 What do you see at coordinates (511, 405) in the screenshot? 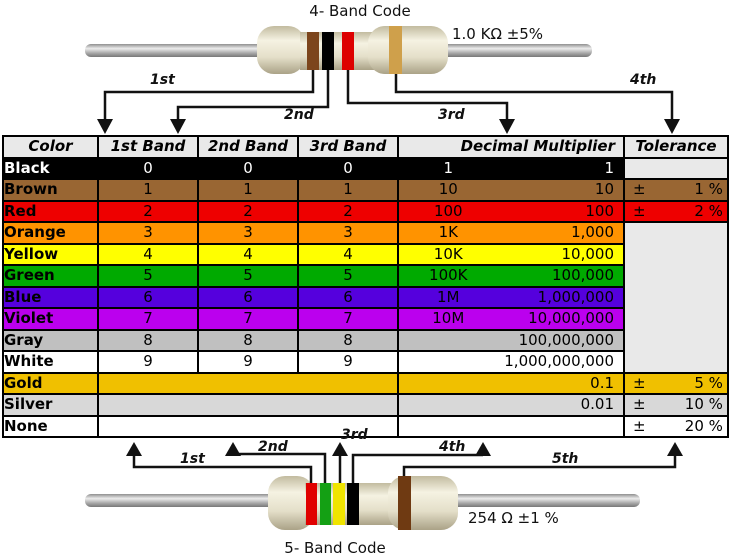
I see `multiplier-cell: 0.01` at bounding box center [511, 405].